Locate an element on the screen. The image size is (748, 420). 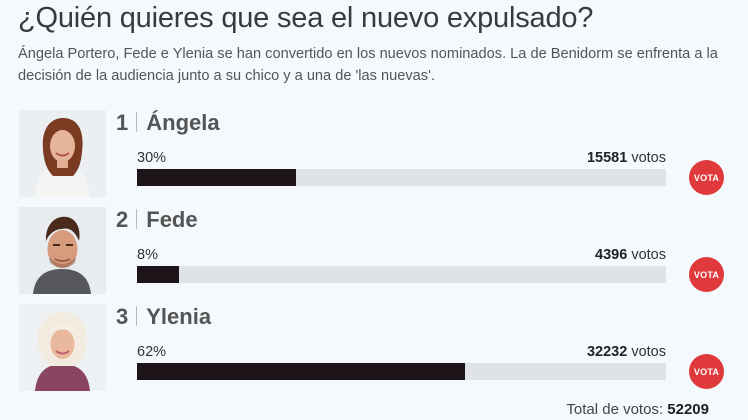
candidate-votes: 4396 votos is located at coordinates (630, 255).